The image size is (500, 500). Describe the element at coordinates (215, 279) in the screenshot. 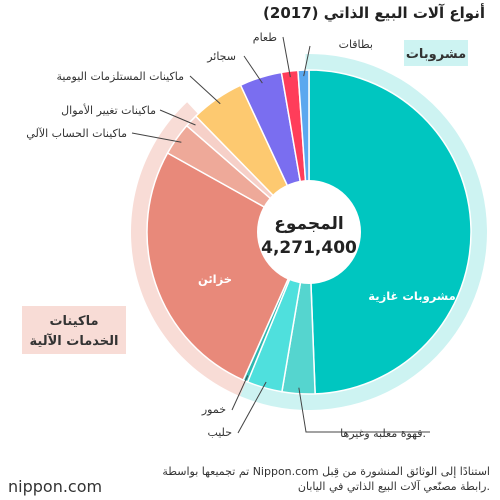

I see `label-lockers: خزائن` at that location.